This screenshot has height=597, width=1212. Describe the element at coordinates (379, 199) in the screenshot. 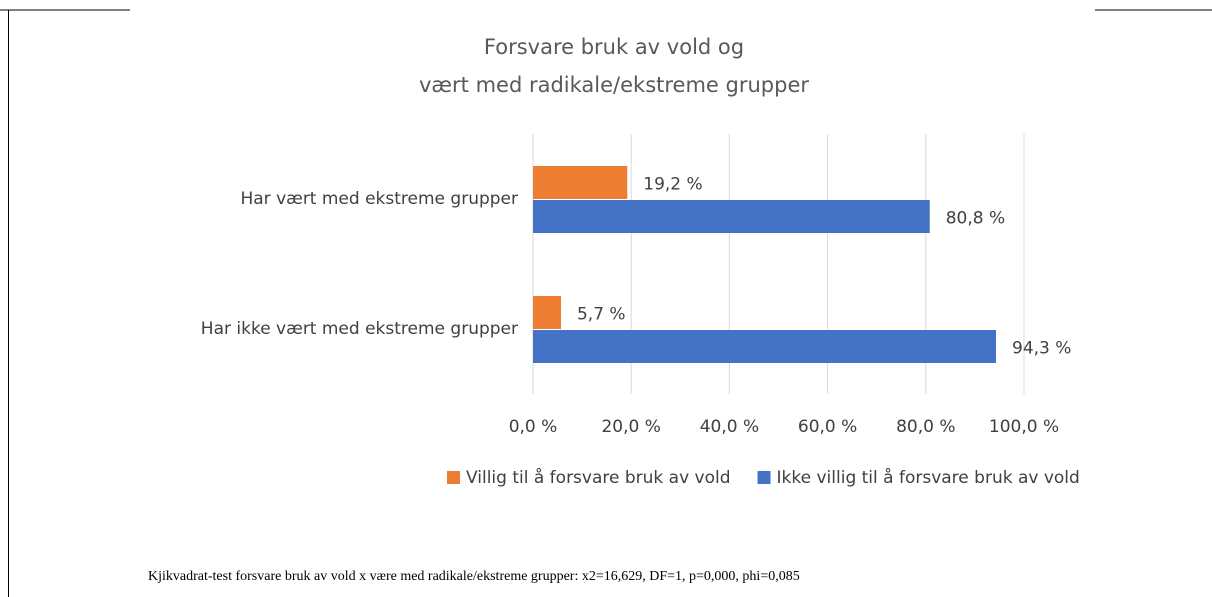

I see `y-tick-label: Har vært med ekstreme grupper` at that location.